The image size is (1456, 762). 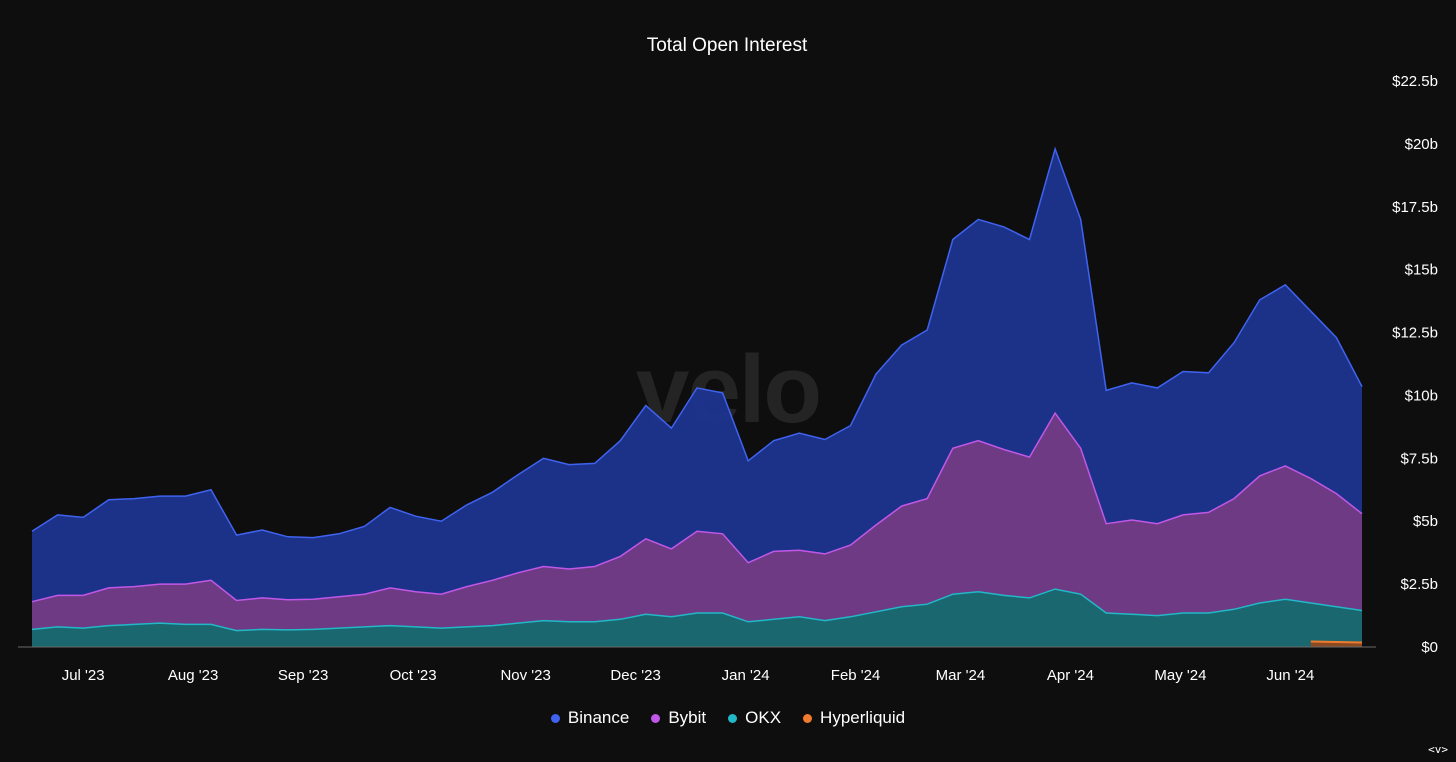 I want to click on legend-item-binance: Binance, so click(x=590, y=718).